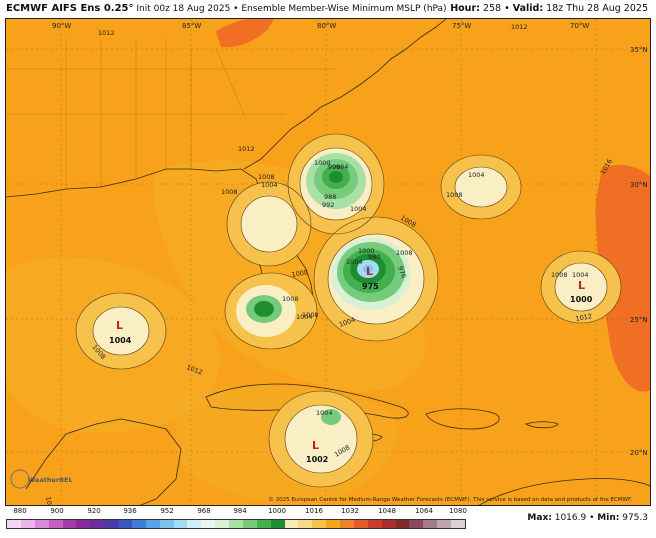  Describe the element at coordinates (61, 26) in the screenshot. I see `lon-label-90w: 90°W` at that location.